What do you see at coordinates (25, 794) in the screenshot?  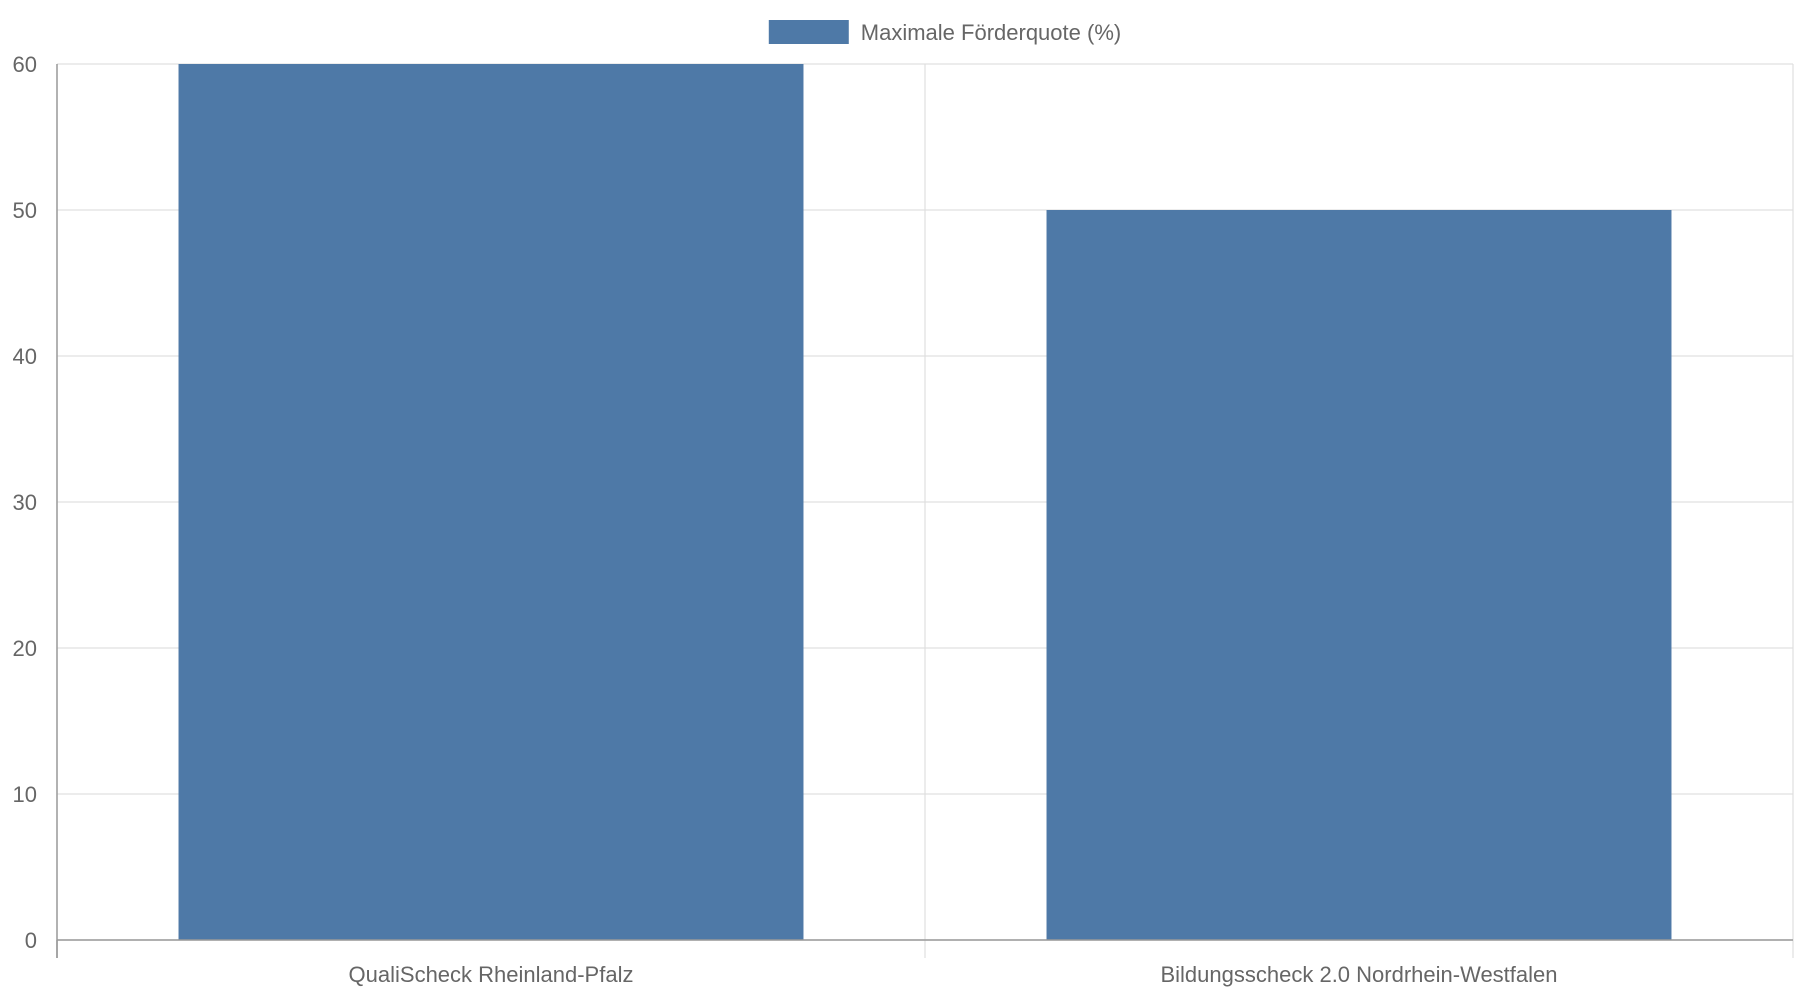 I see `y-tick-label: 10` at bounding box center [25, 794].